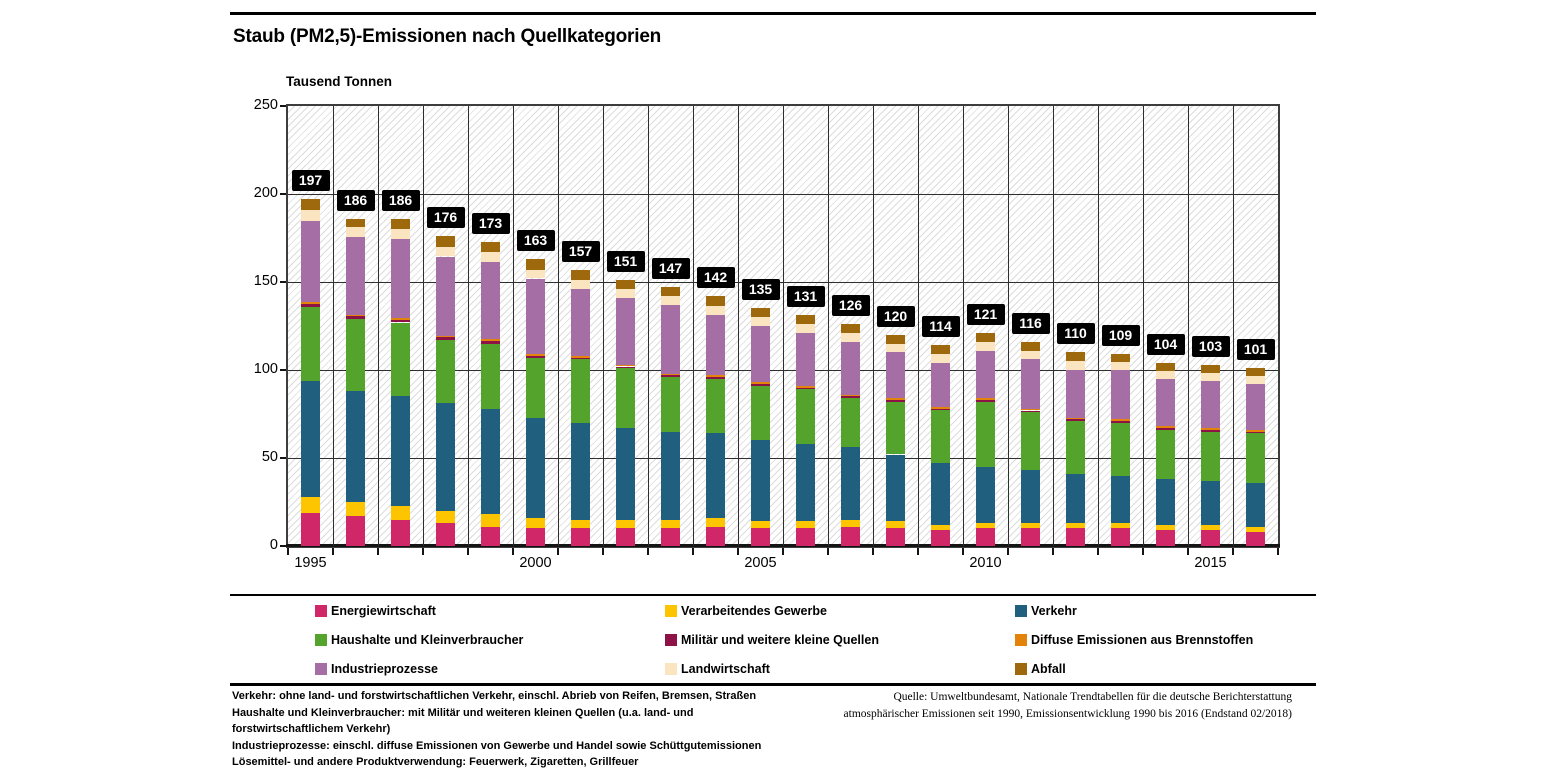 The image size is (1545, 775). What do you see at coordinates (311, 729) in the screenshot?
I see `footnote-line: forstwirtschaftlichem Verkehr)` at bounding box center [311, 729].